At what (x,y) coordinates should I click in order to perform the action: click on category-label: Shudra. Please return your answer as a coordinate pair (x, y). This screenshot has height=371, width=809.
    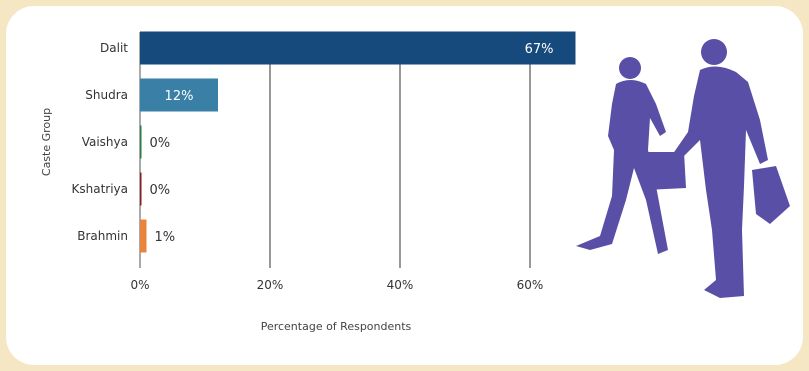
    Looking at the image, I should click on (106, 95).